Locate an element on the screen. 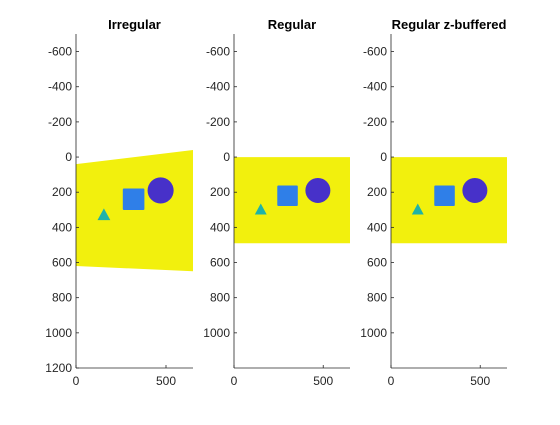 This screenshot has width=560, height=425. image-region is located at coordinates (134, 211).